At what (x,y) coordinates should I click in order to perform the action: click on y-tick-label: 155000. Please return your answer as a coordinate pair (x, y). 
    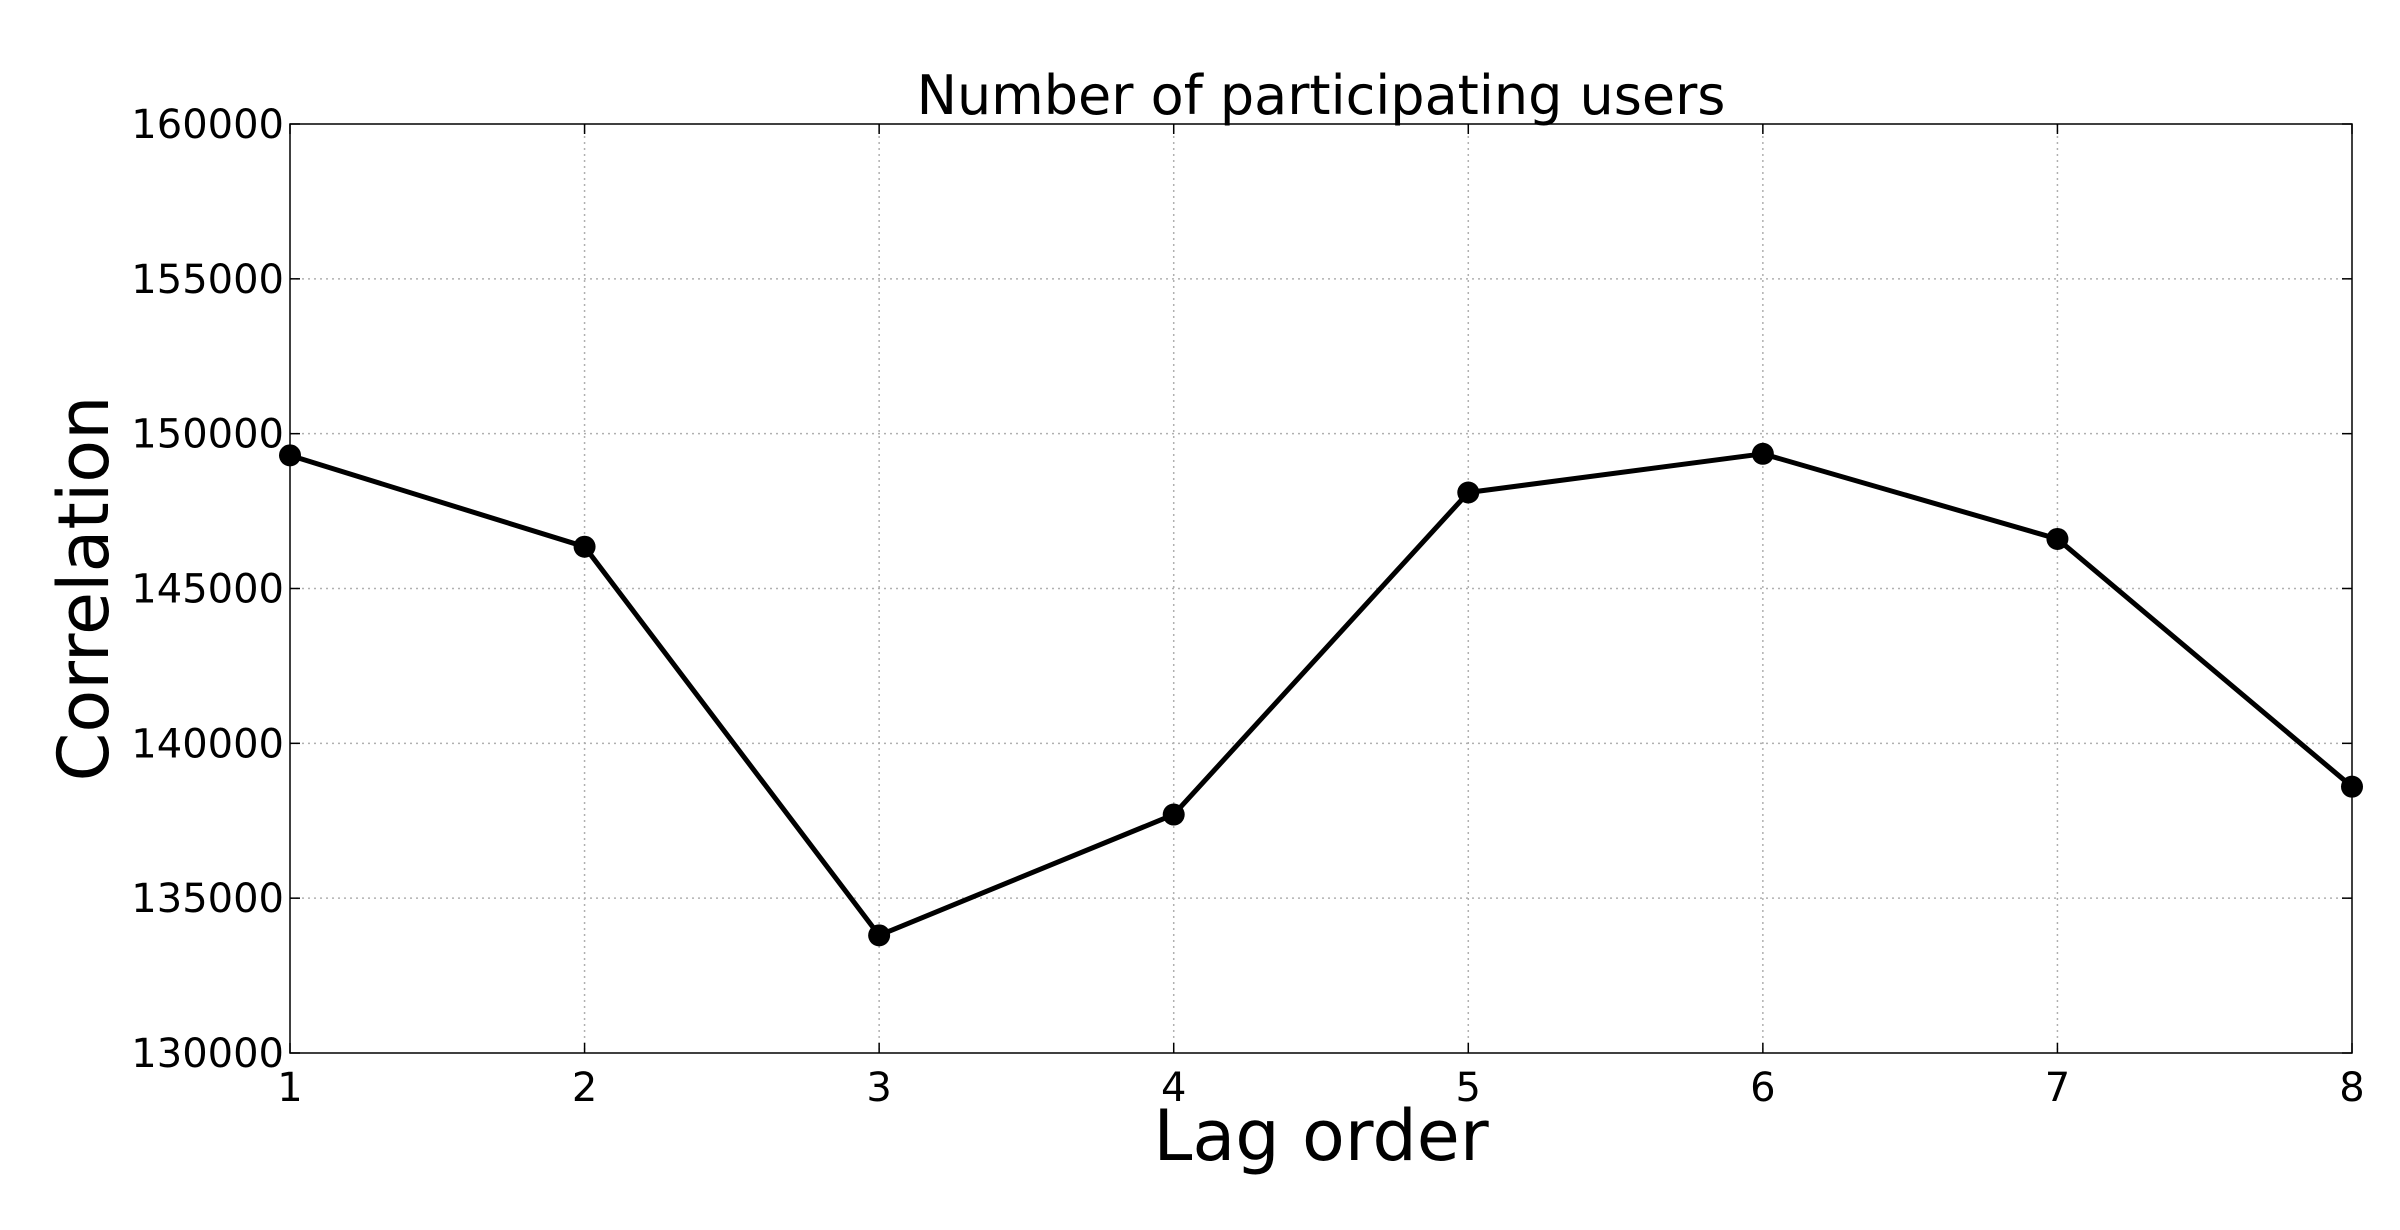
    Looking at the image, I should click on (207, 280).